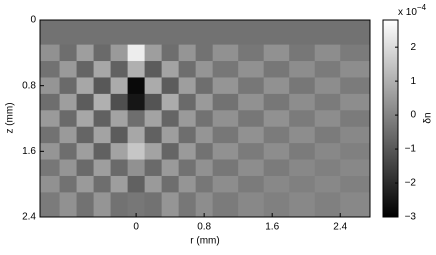 The height and width of the screenshot is (255, 436). I want to click on colorbar-scale-base: x 10, so click(407, 12).